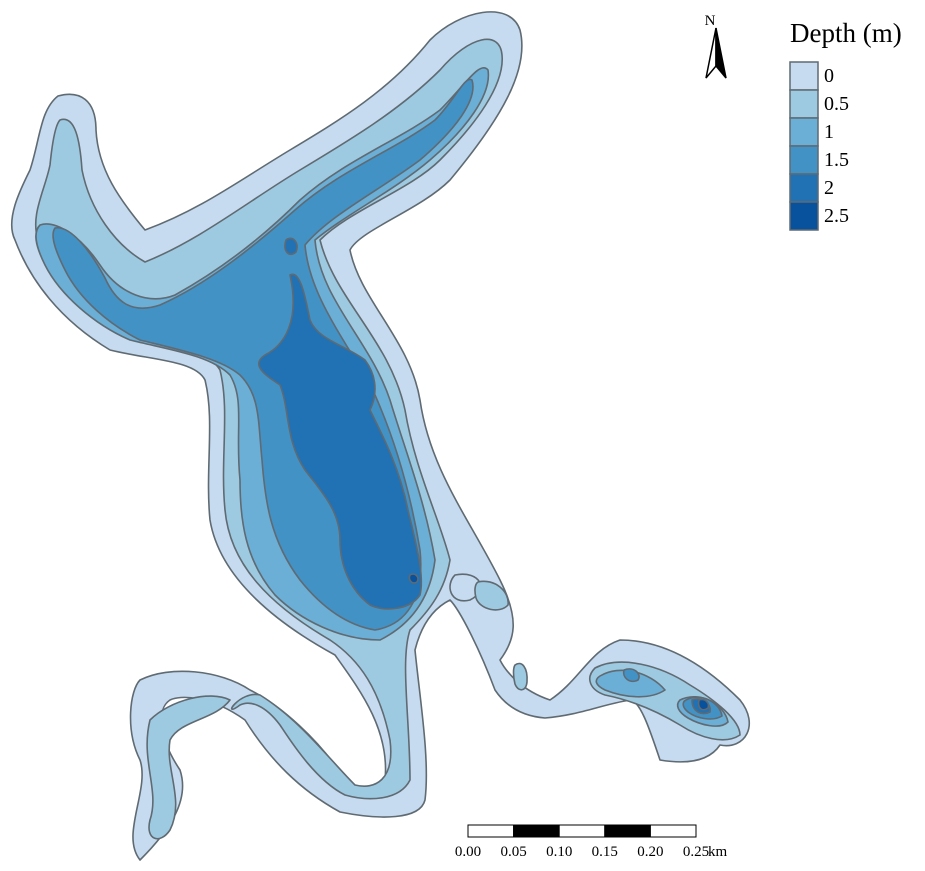  What do you see at coordinates (340, 441) in the screenshot?
I see `contour-2-main` at bounding box center [340, 441].